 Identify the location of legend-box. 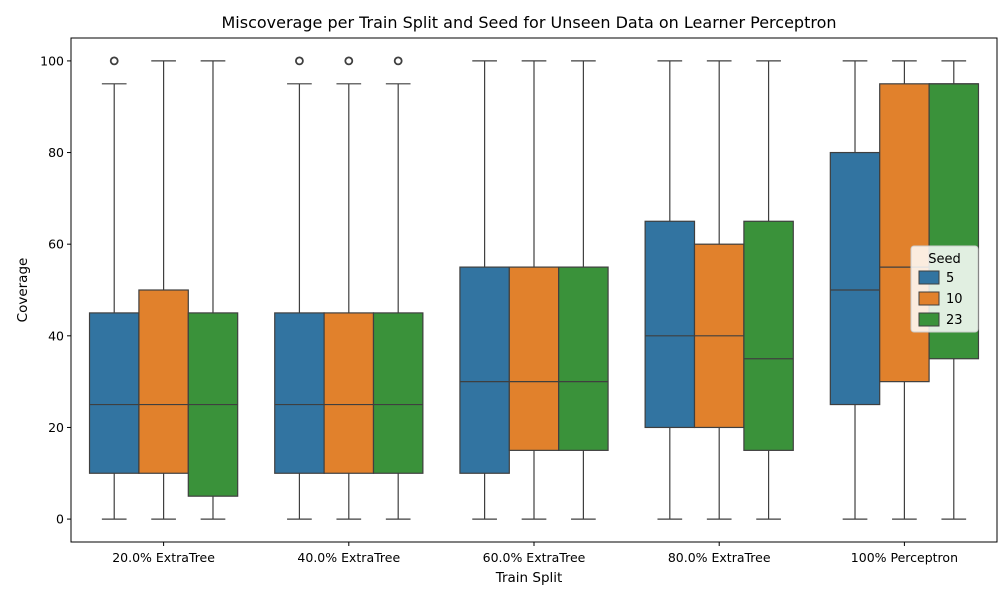
(944, 289).